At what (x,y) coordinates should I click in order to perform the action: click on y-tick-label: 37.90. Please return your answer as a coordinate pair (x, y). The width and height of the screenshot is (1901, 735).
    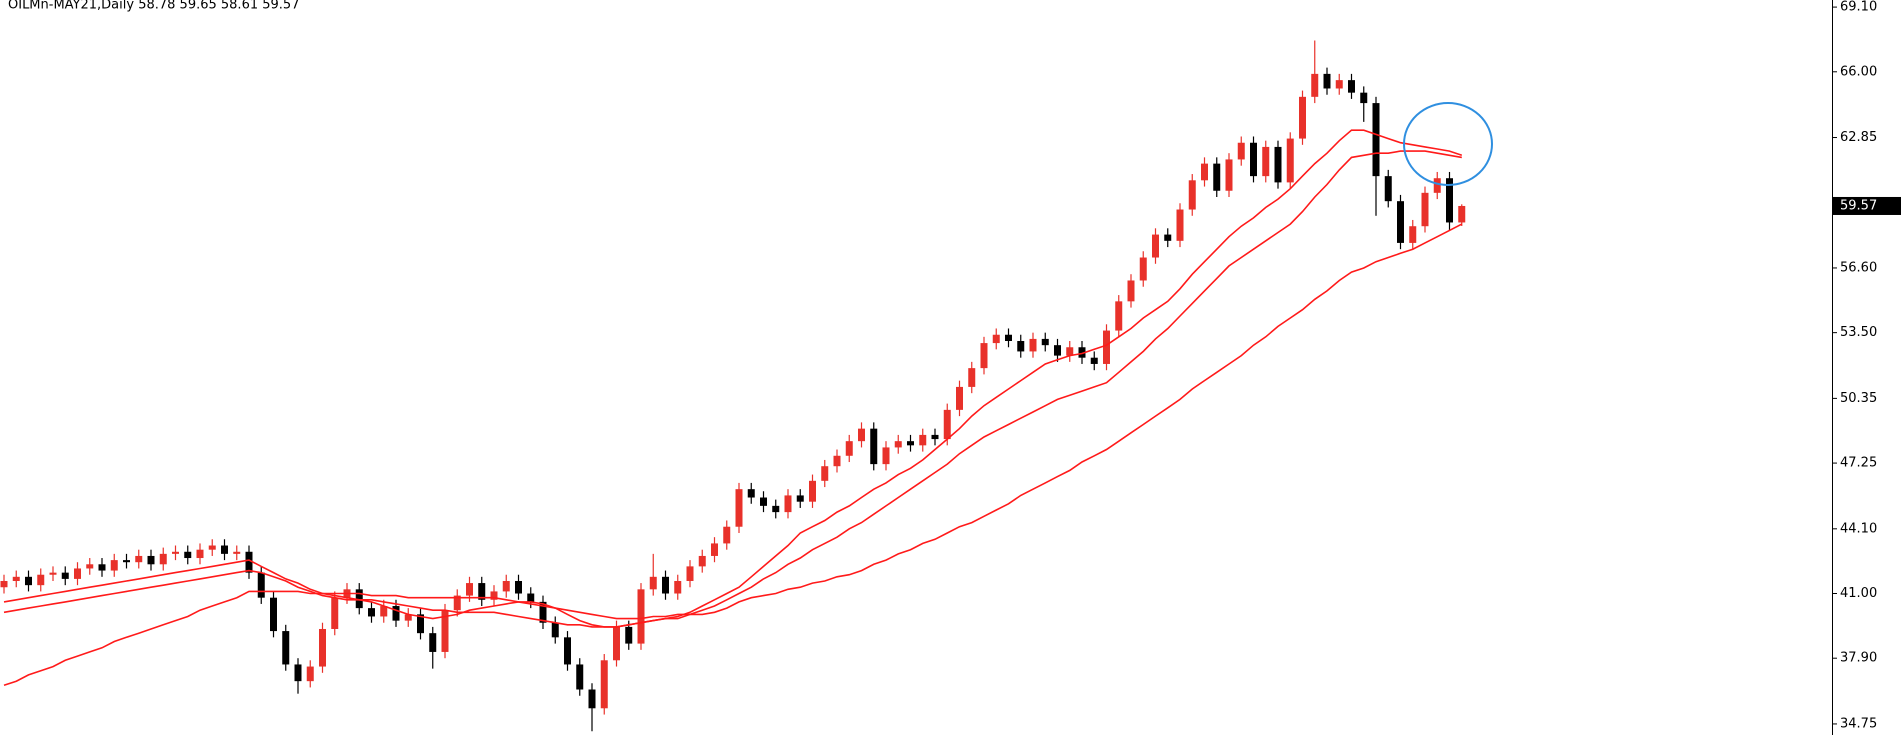
    Looking at the image, I should click on (1858, 658).